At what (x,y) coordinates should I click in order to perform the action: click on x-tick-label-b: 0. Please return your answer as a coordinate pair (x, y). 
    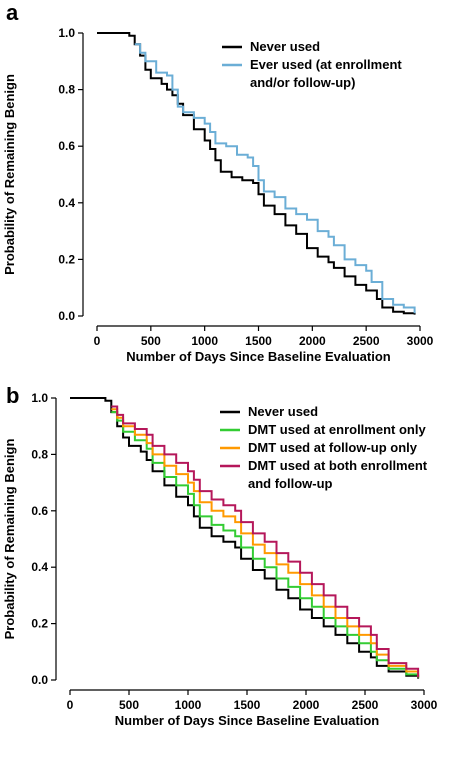
    Looking at the image, I should click on (70, 705).